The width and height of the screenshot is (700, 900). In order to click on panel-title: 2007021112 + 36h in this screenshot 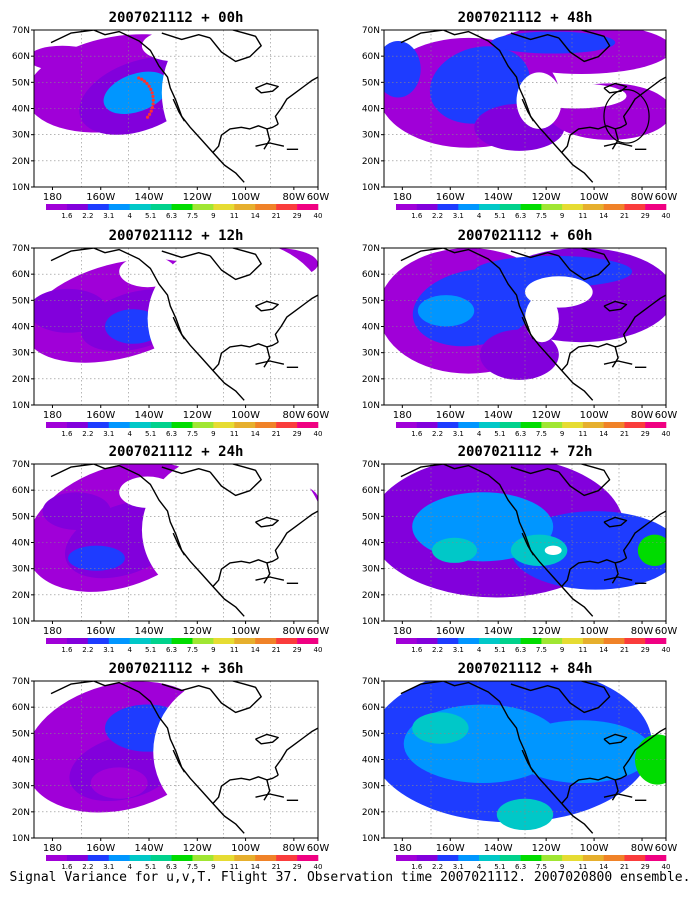, I will do `click(176, 669)`.